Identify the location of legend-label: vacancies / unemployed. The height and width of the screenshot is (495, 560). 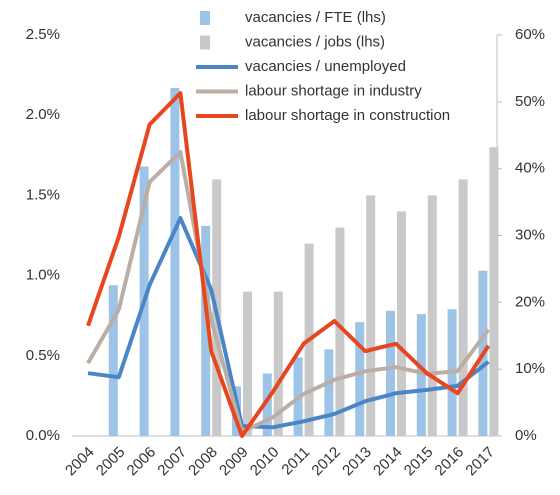
(325, 66).